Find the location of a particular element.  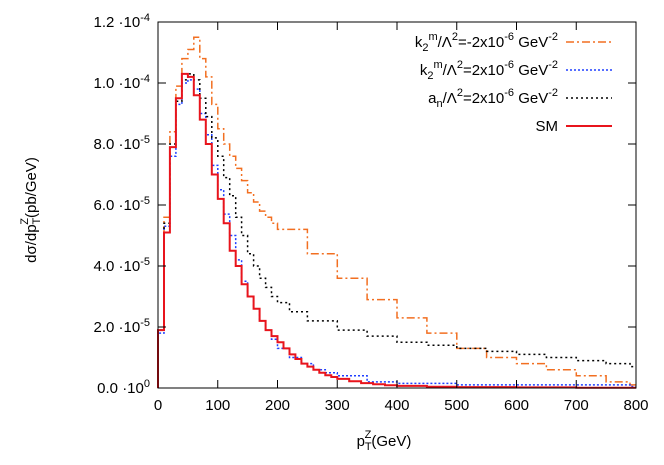

y-axis-title-sup: Z is located at coordinates (25, 221).